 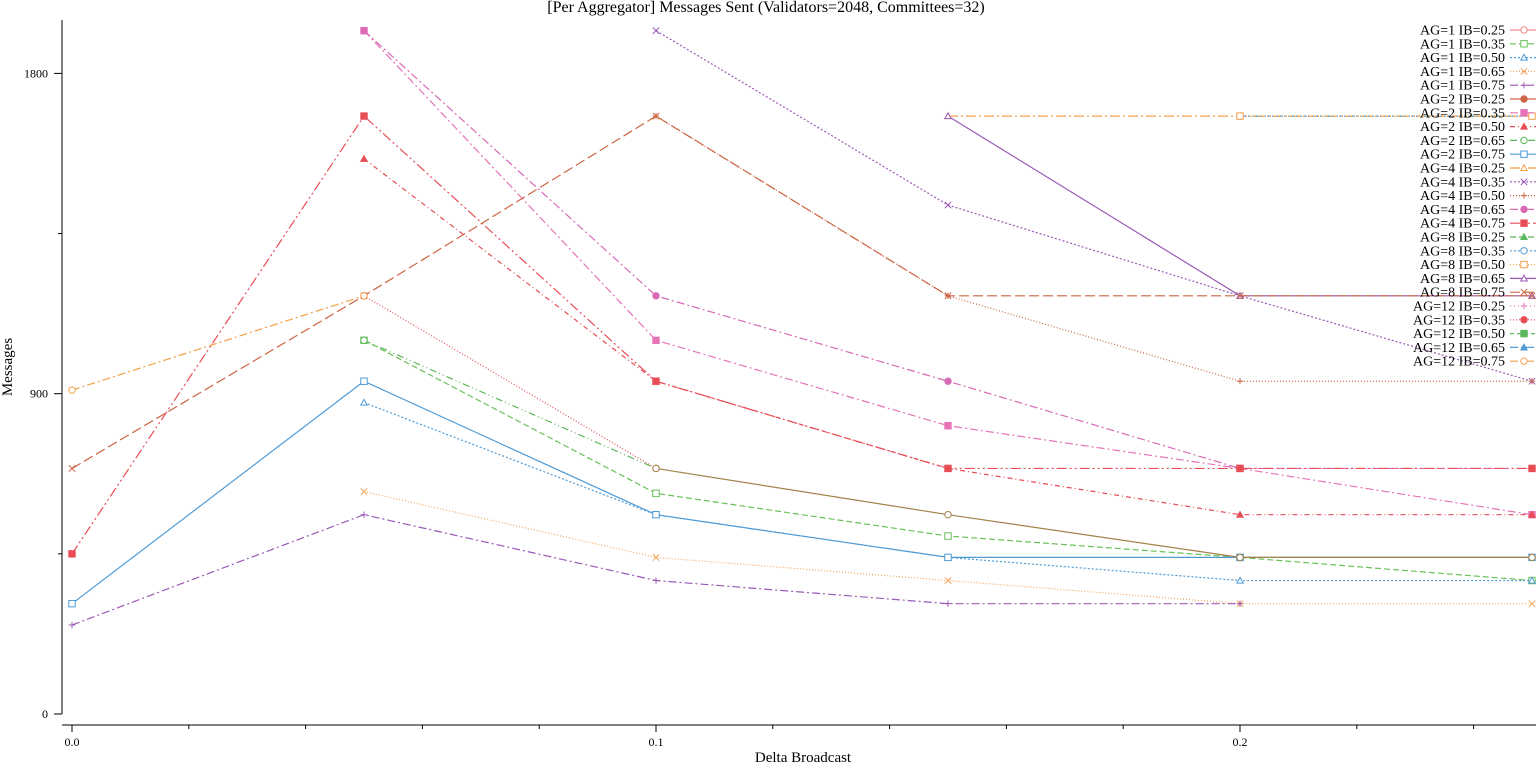 What do you see at coordinates (72, 742) in the screenshot?
I see `x-tick-label: 0.0` at bounding box center [72, 742].